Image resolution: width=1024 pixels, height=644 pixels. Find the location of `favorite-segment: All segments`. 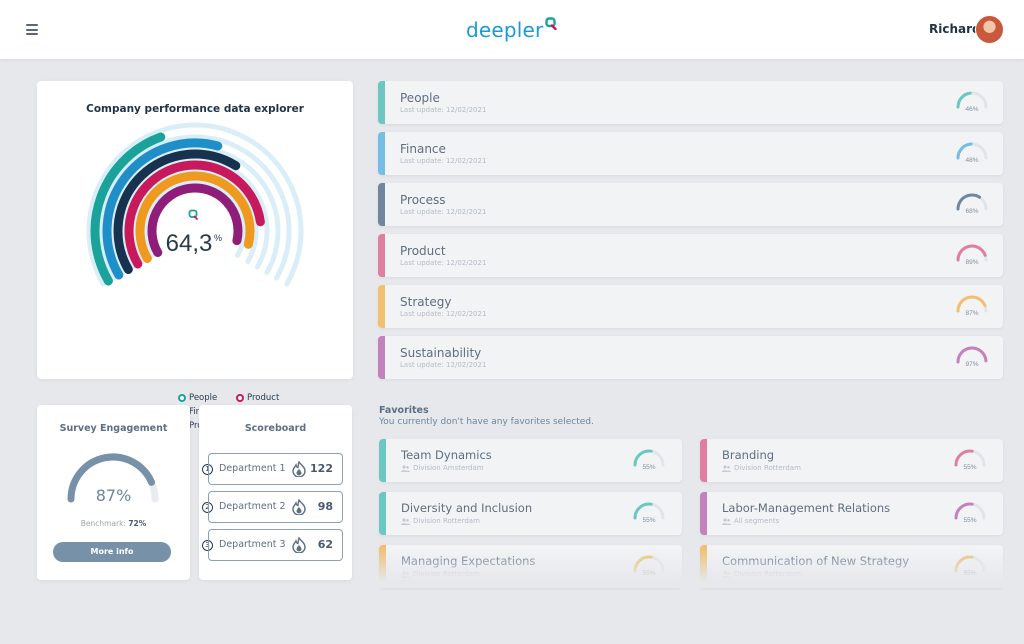

favorite-segment: All segments is located at coordinates (750, 521).